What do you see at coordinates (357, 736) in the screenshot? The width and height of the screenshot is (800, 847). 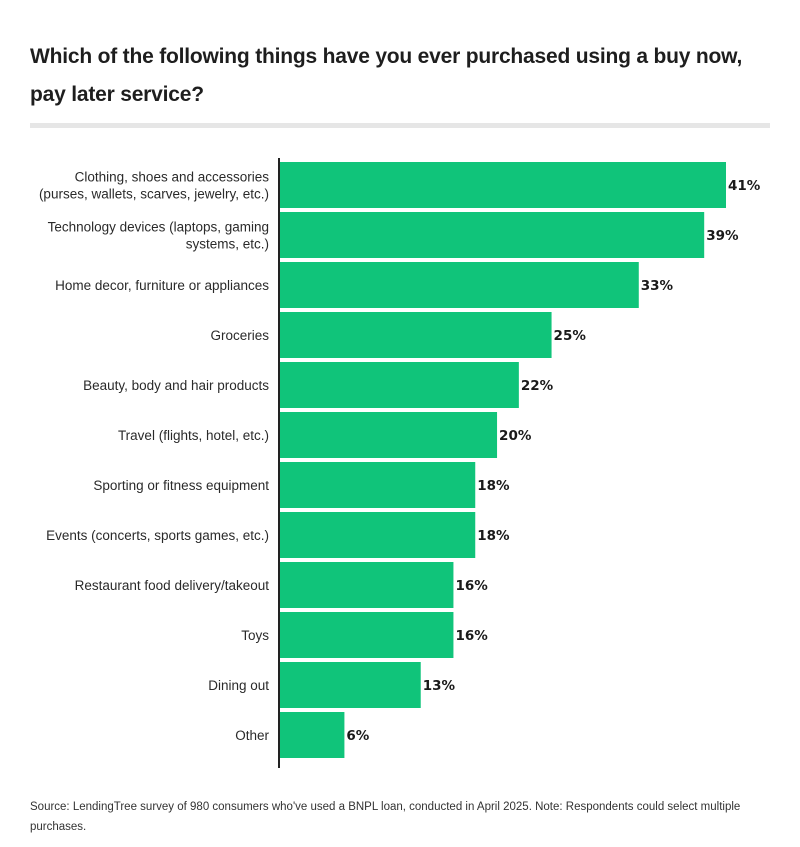 I see `value-label: 6%` at bounding box center [357, 736].